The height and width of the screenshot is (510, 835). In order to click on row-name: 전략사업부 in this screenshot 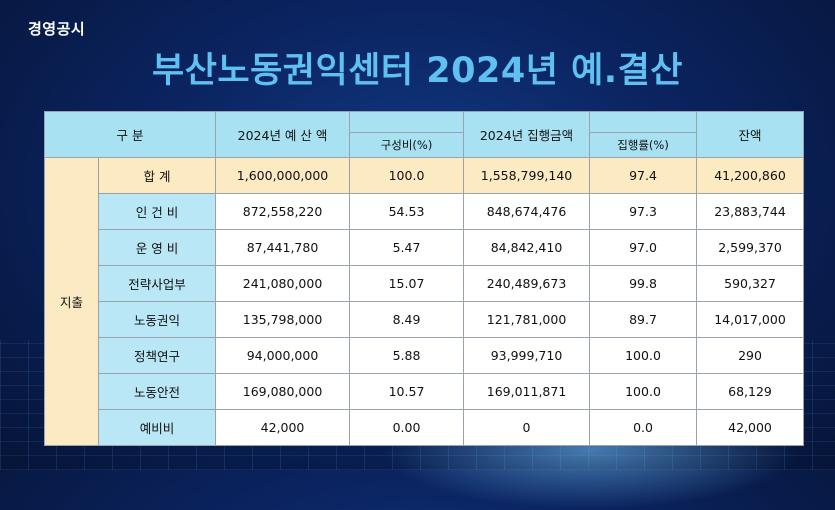, I will do `click(157, 283)`.